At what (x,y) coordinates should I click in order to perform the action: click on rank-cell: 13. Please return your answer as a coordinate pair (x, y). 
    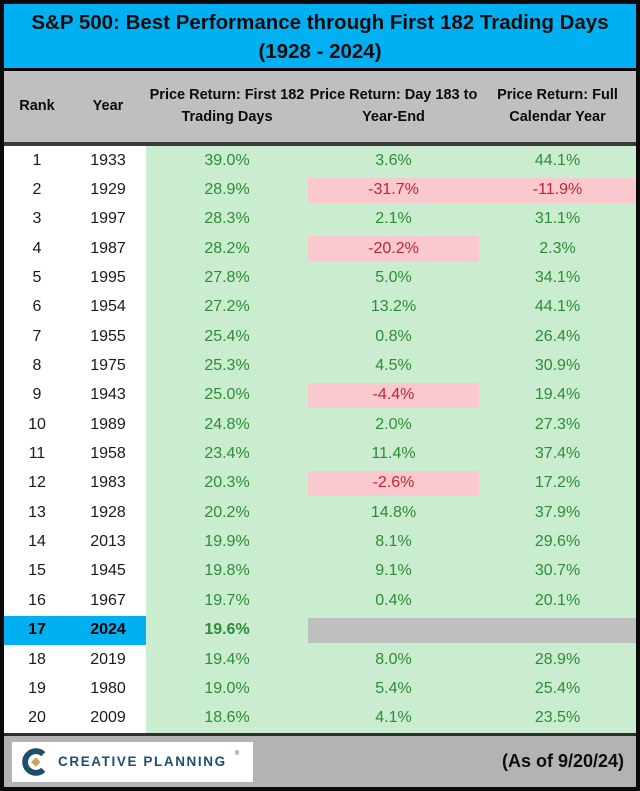
    Looking at the image, I should click on (37, 512).